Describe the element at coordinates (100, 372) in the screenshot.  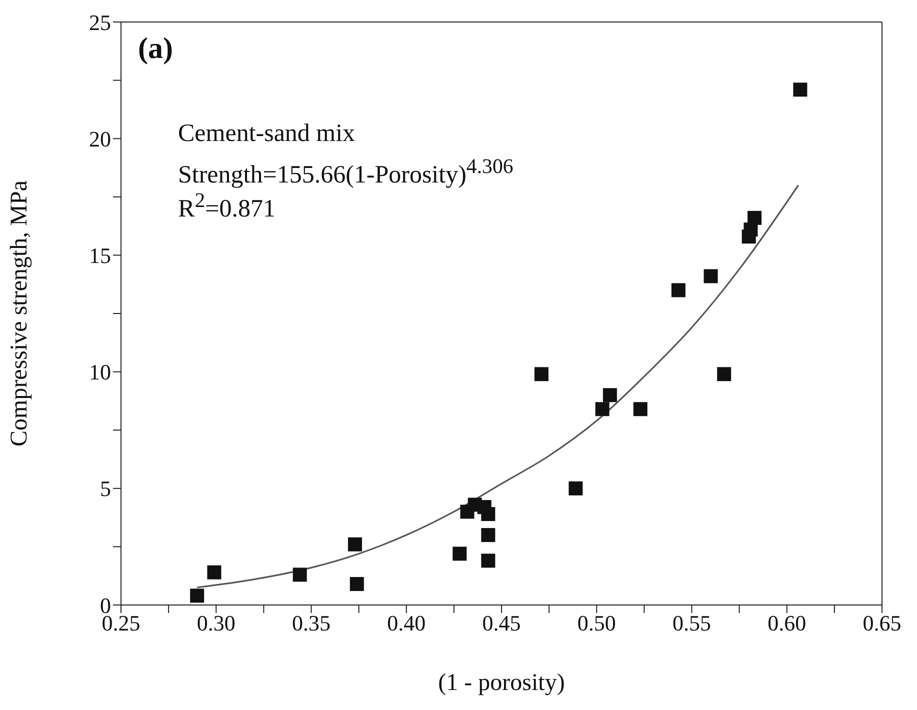
I see `y-tick-label: 10` at that location.